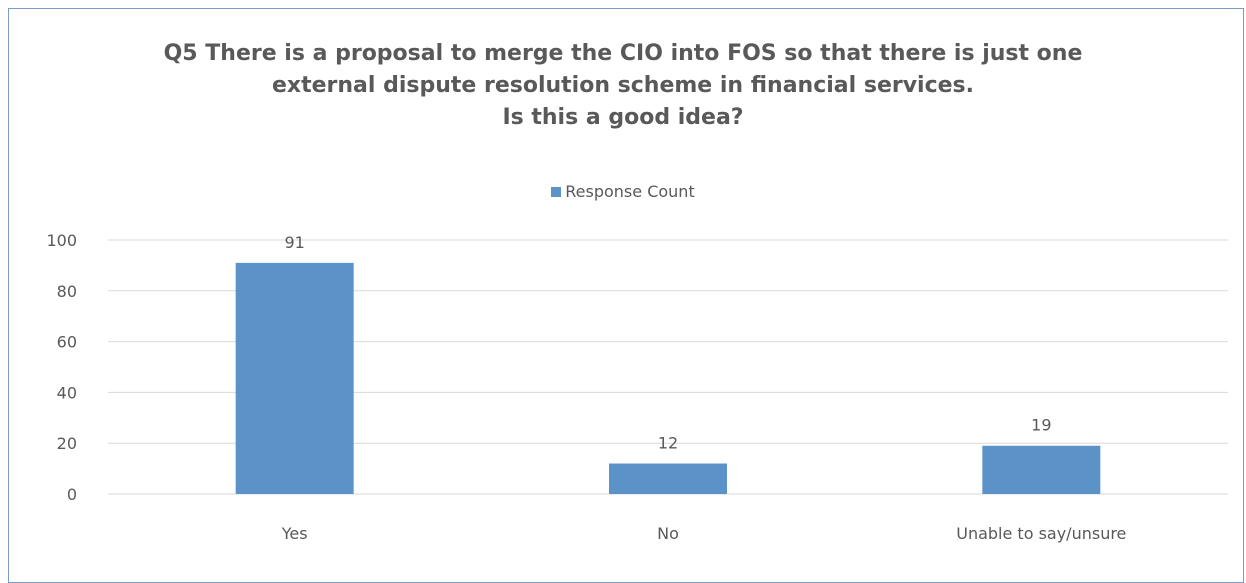 The width and height of the screenshot is (1246, 583). What do you see at coordinates (1041, 425) in the screenshot?
I see `data-label-unable-to-say-unsure: 19` at bounding box center [1041, 425].